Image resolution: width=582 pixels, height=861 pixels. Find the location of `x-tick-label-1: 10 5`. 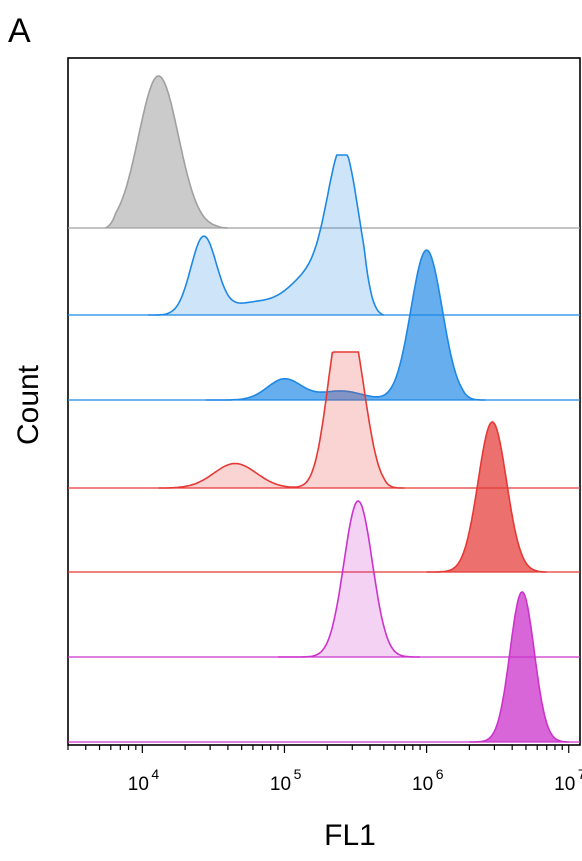

x-tick-label-1: 10 5 is located at coordinates (286, 780).